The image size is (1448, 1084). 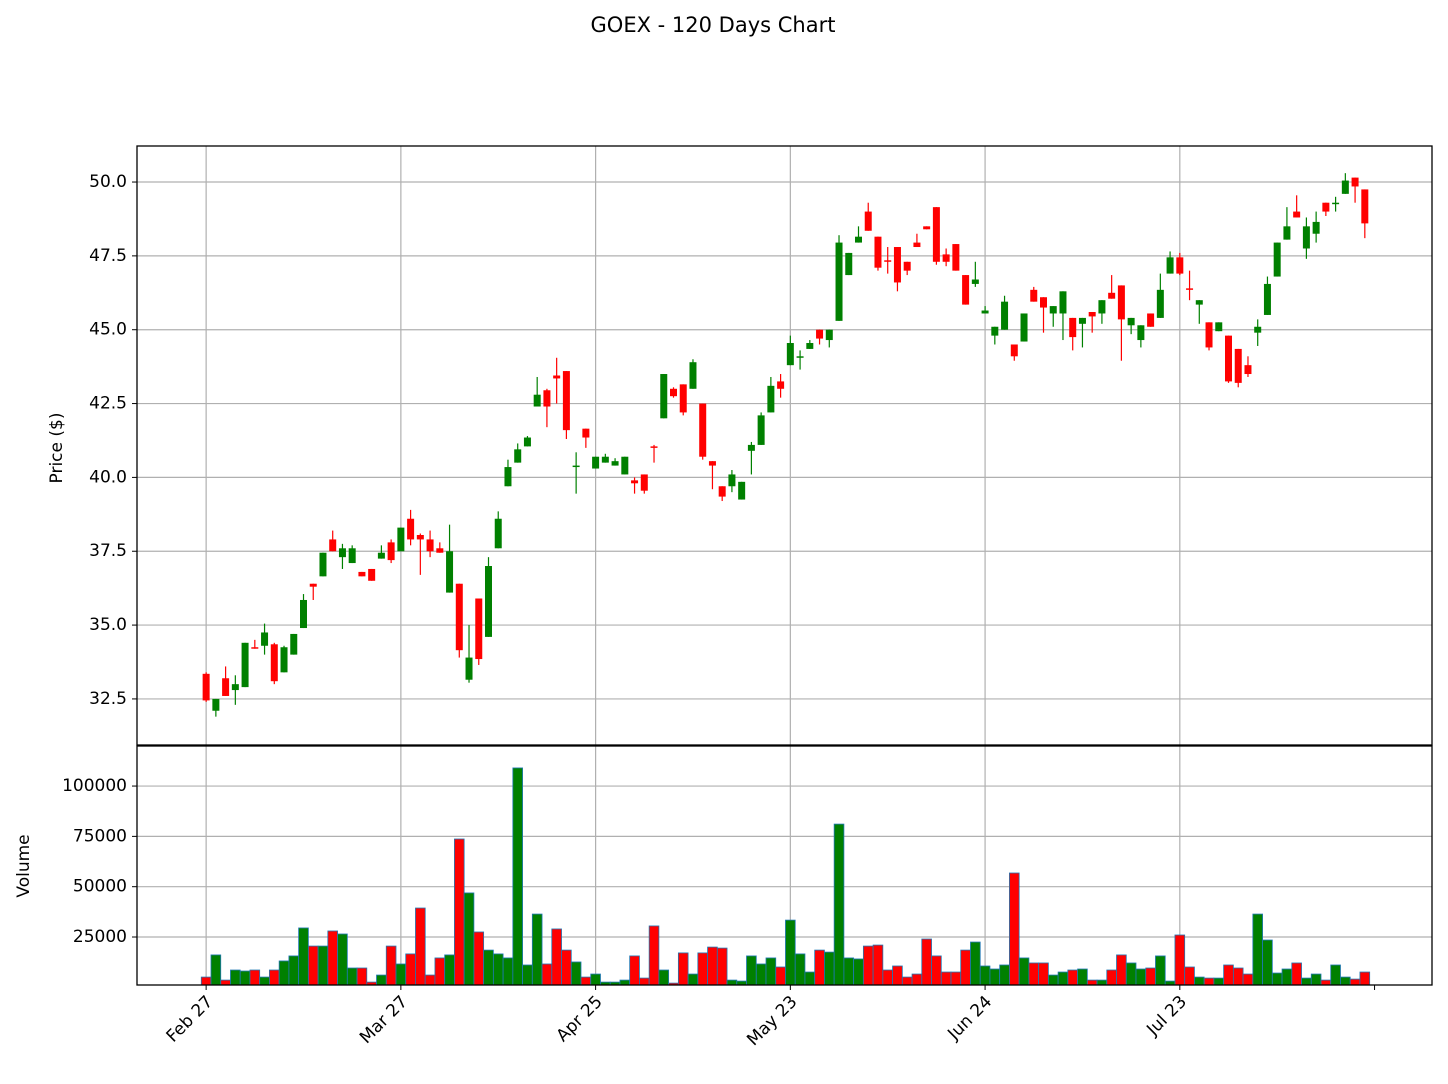 What do you see at coordinates (108, 551) in the screenshot?
I see `y-tick-label: 37.5` at bounding box center [108, 551].